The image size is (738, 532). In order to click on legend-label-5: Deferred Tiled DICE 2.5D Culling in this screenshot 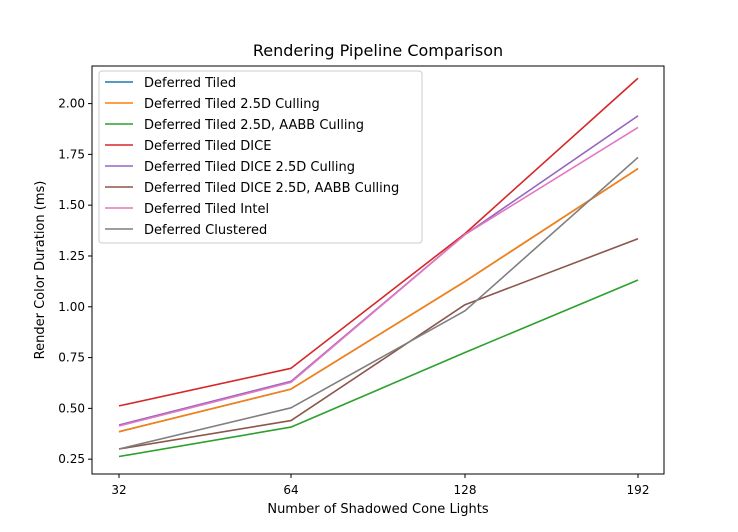, I will do `click(249, 167)`.